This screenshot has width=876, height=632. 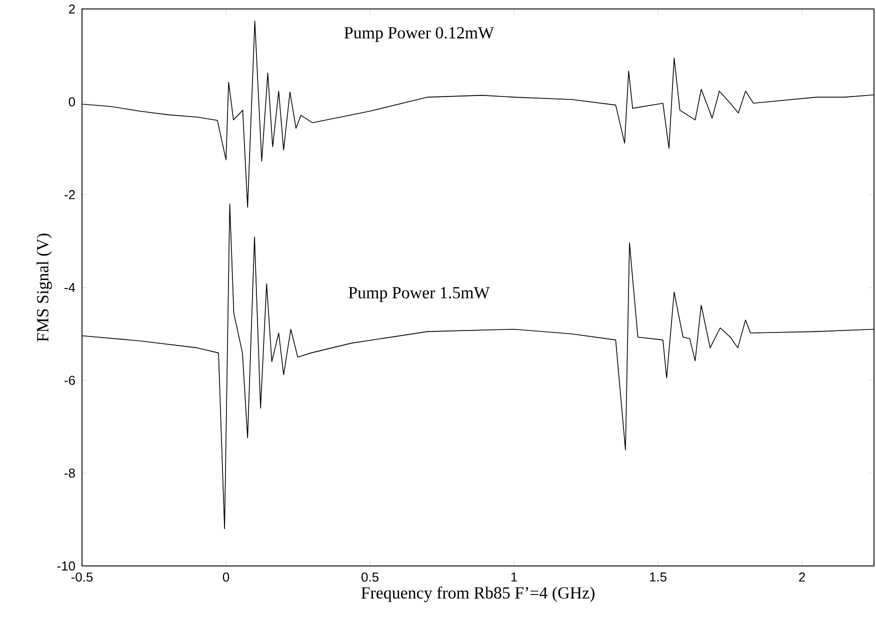 What do you see at coordinates (419, 294) in the screenshot?
I see `series-label: Pump Power 1.5mW` at bounding box center [419, 294].